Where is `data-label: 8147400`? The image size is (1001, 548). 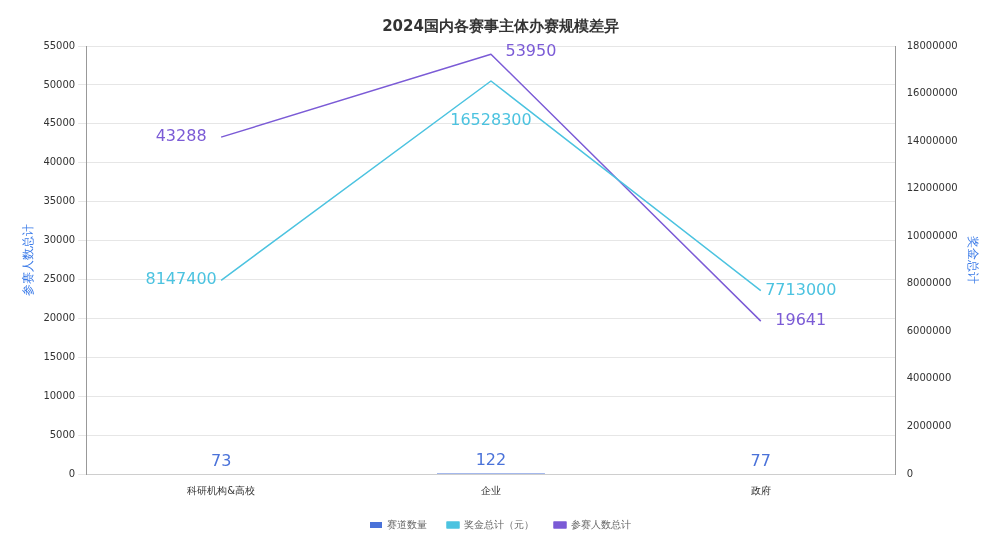
data-label: 8147400 is located at coordinates (181, 279).